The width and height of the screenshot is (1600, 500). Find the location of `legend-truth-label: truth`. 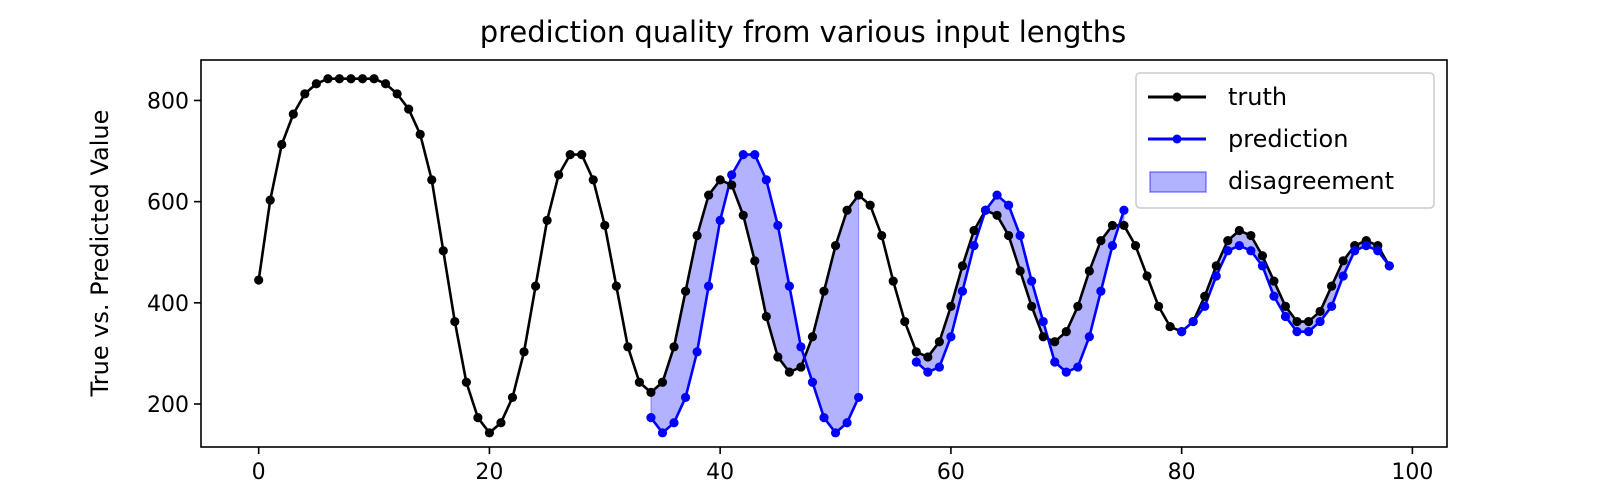

legend-truth-label: truth is located at coordinates (1257, 97).